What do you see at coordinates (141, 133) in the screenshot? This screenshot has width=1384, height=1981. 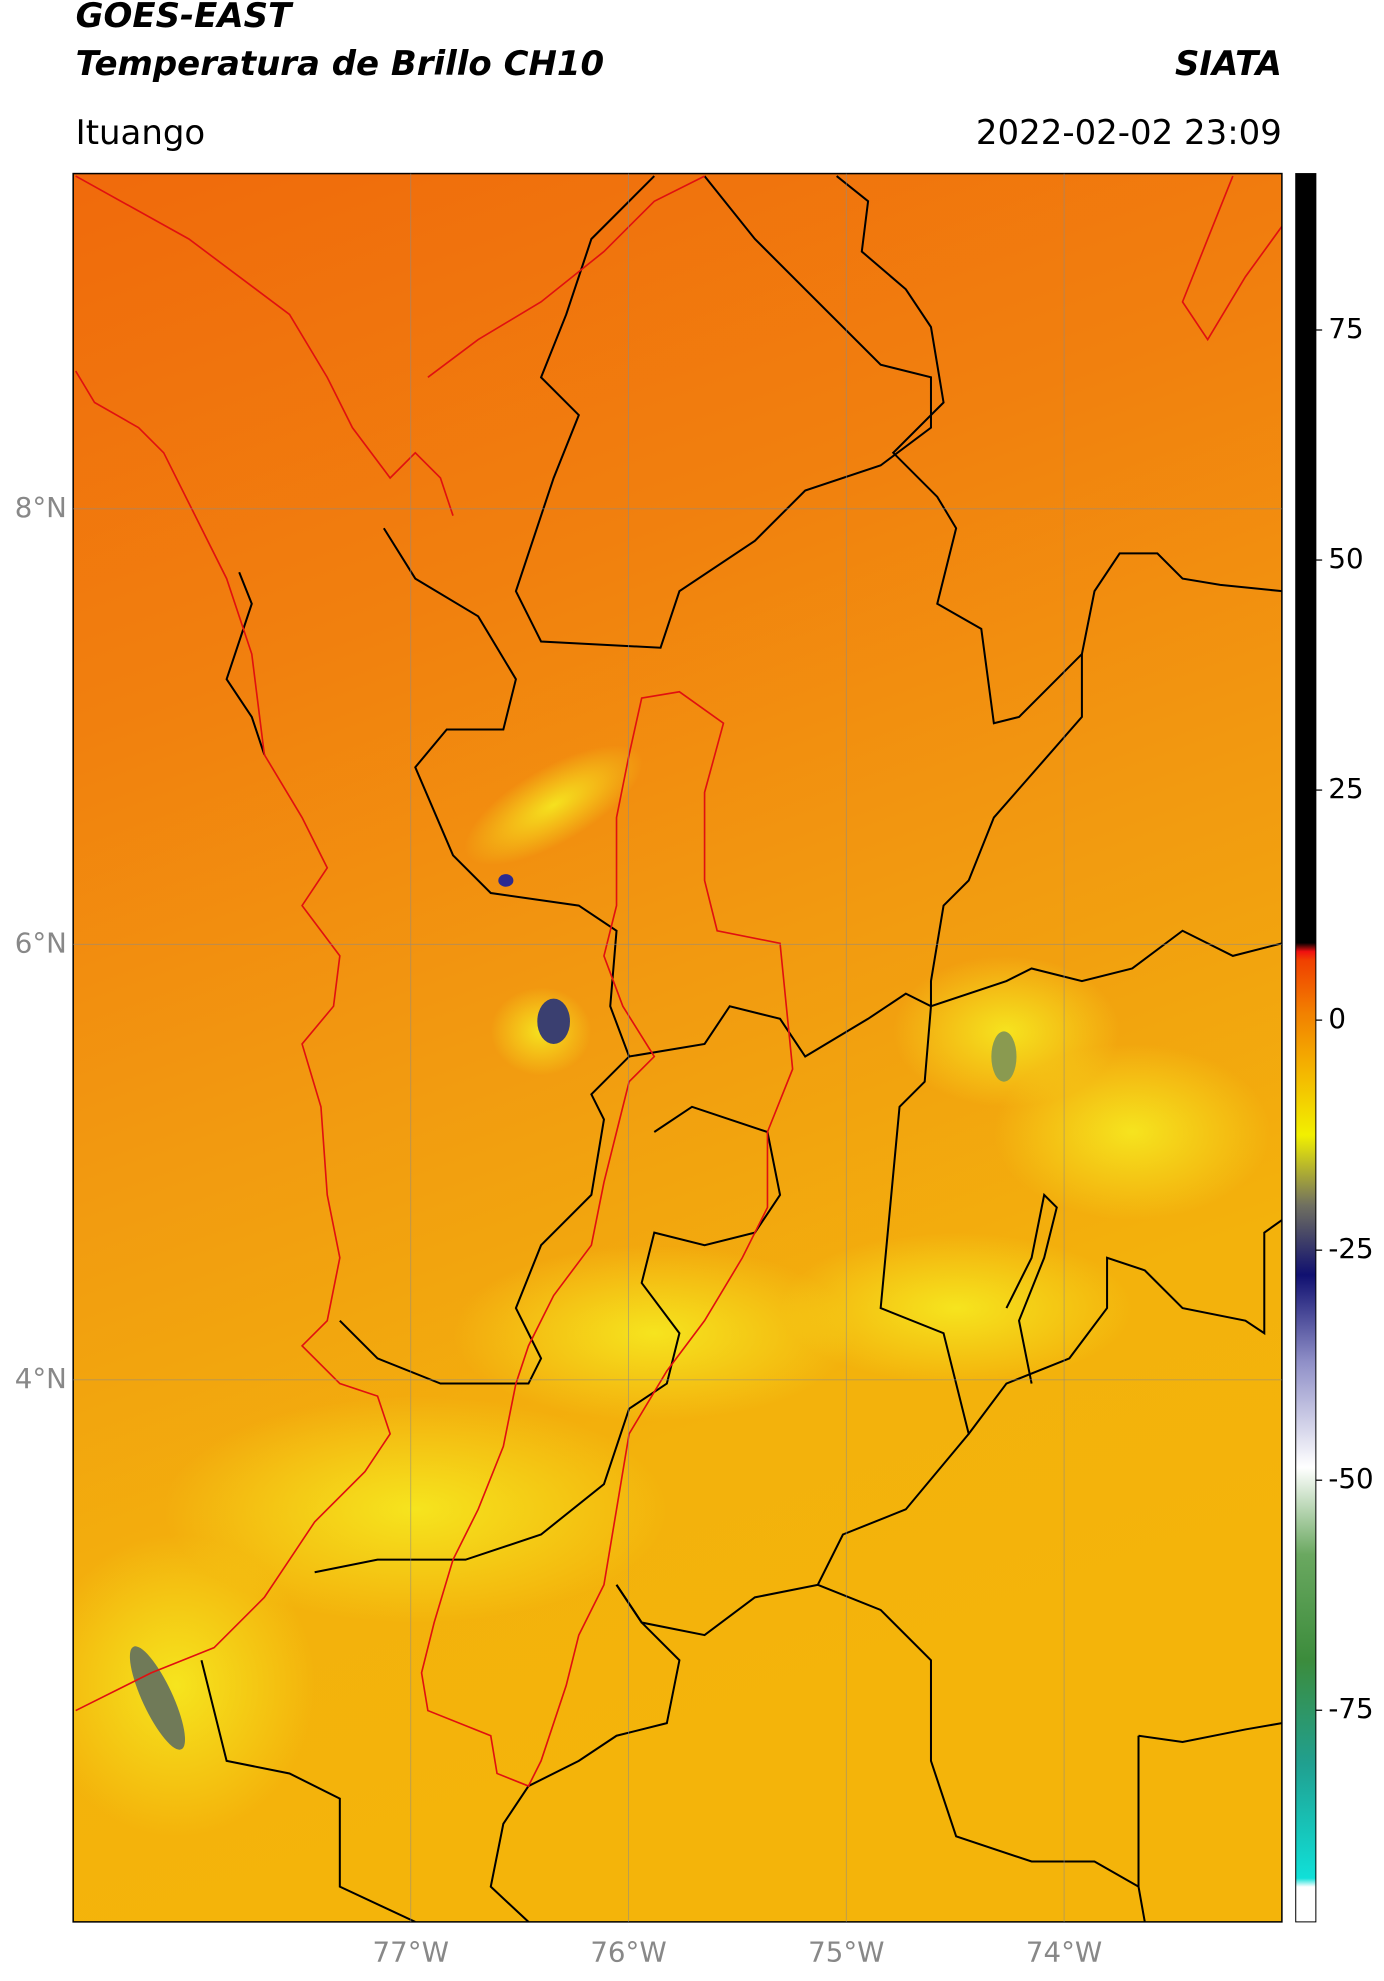 I see `location: Ituango` at bounding box center [141, 133].